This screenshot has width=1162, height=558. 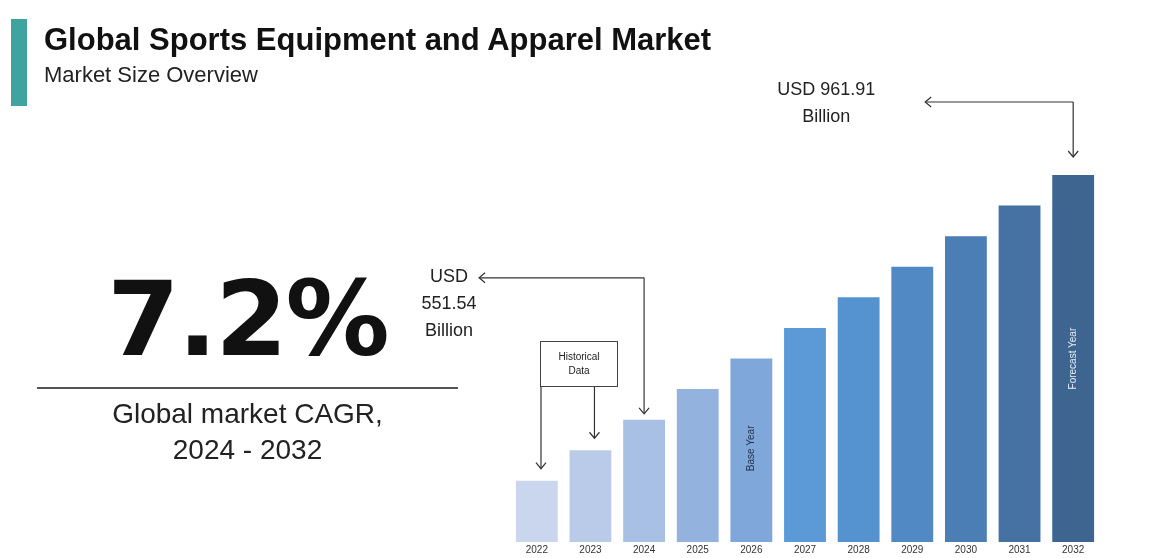 I want to click on x-tick-label: 2026, so click(x=751, y=549).